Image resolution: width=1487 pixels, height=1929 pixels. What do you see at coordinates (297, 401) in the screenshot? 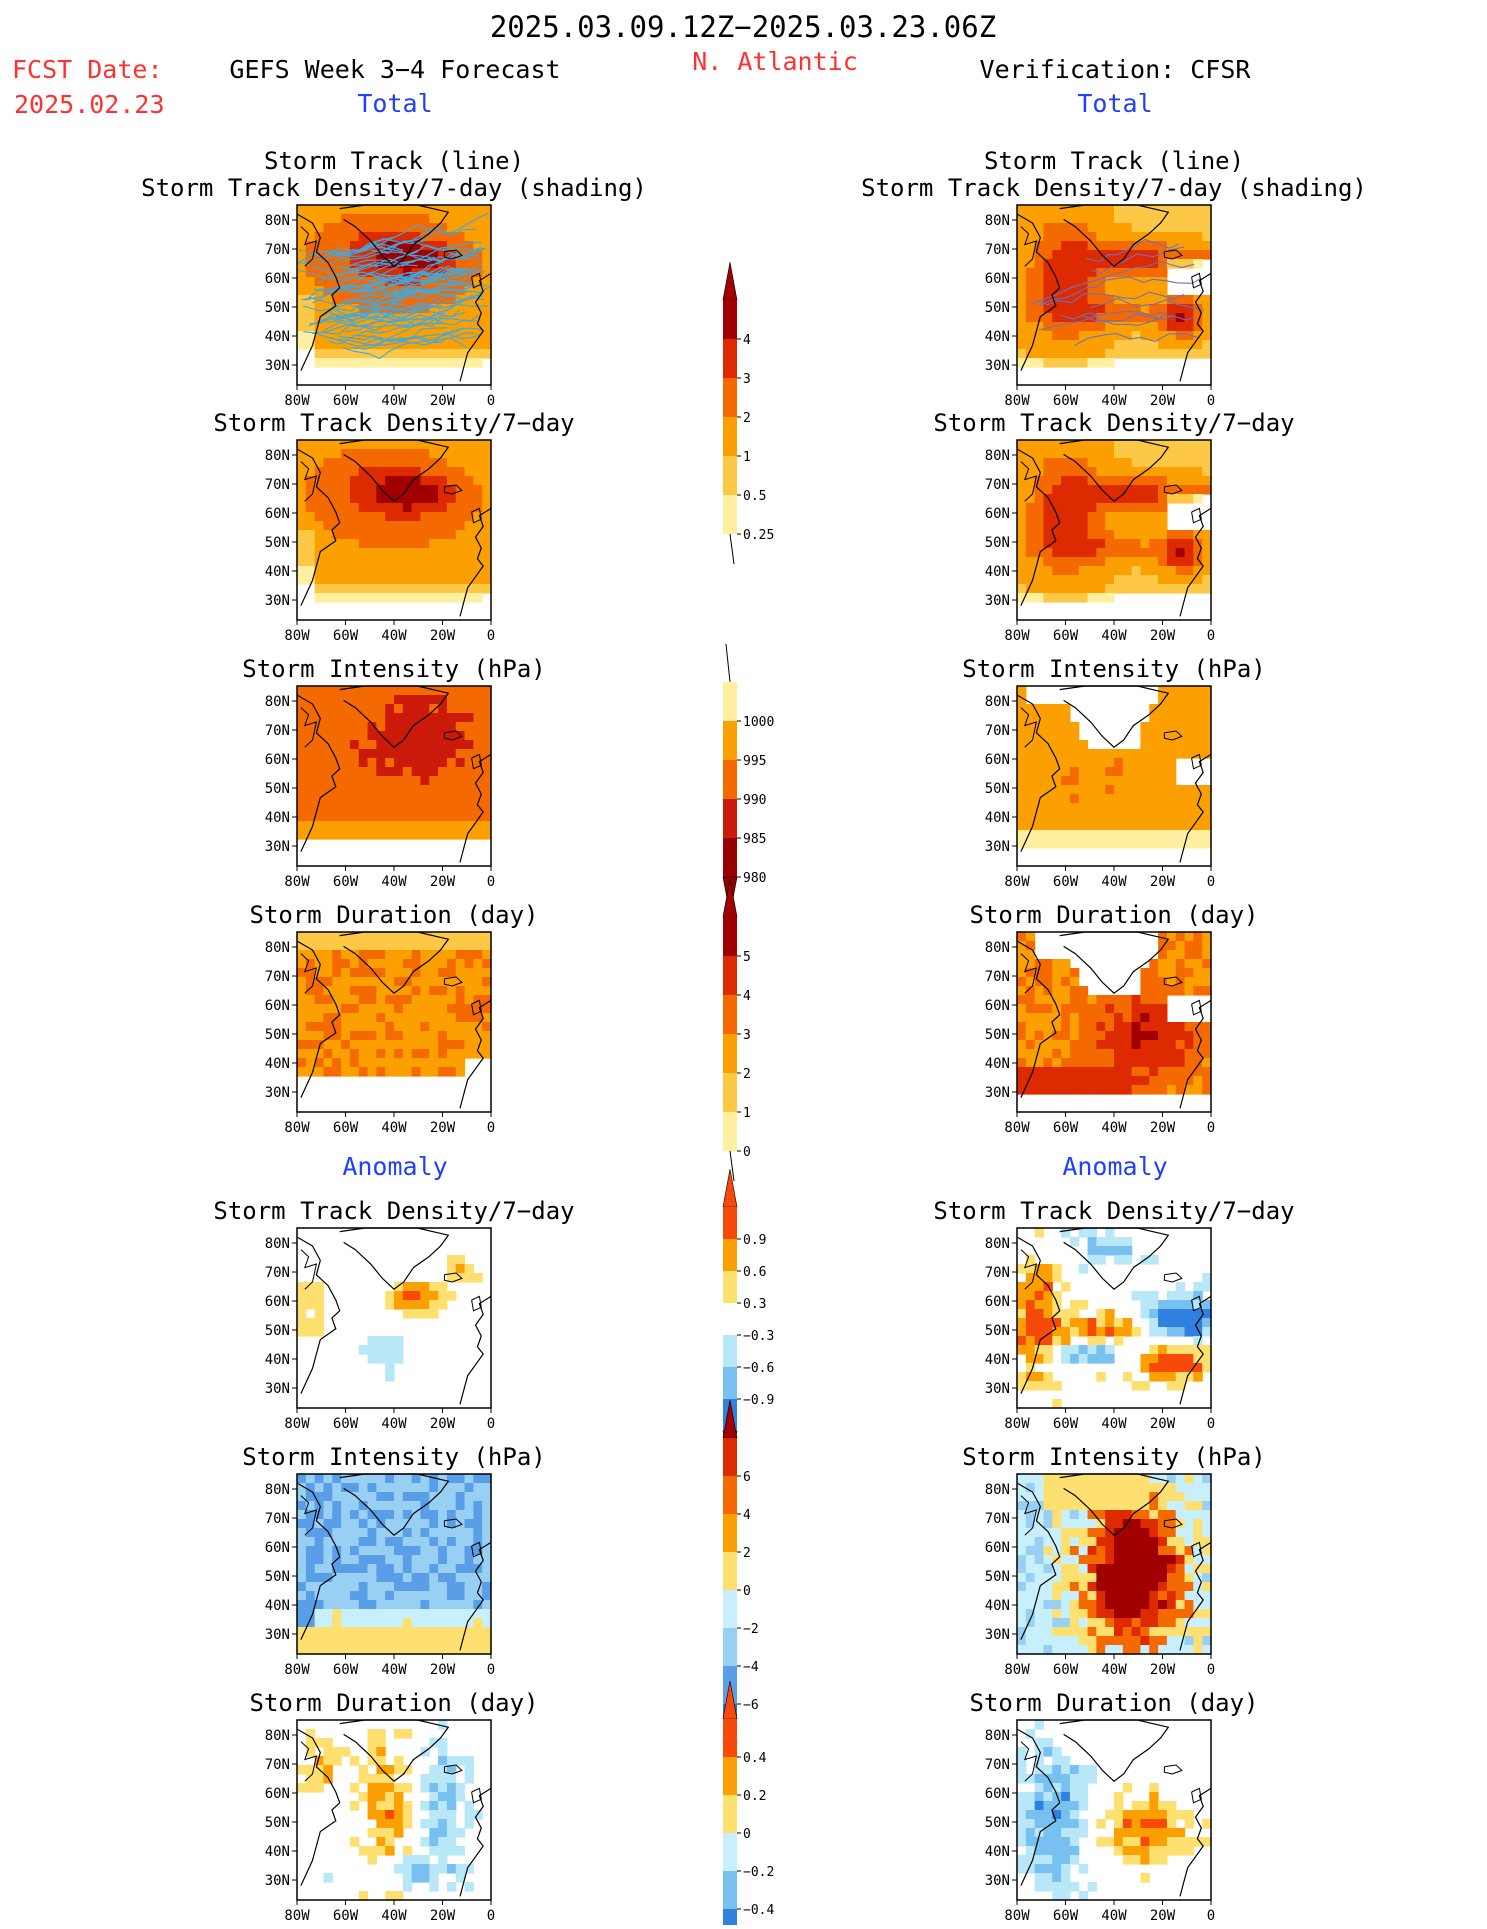
I see `lon-tick-label: 80W` at bounding box center [297, 401].